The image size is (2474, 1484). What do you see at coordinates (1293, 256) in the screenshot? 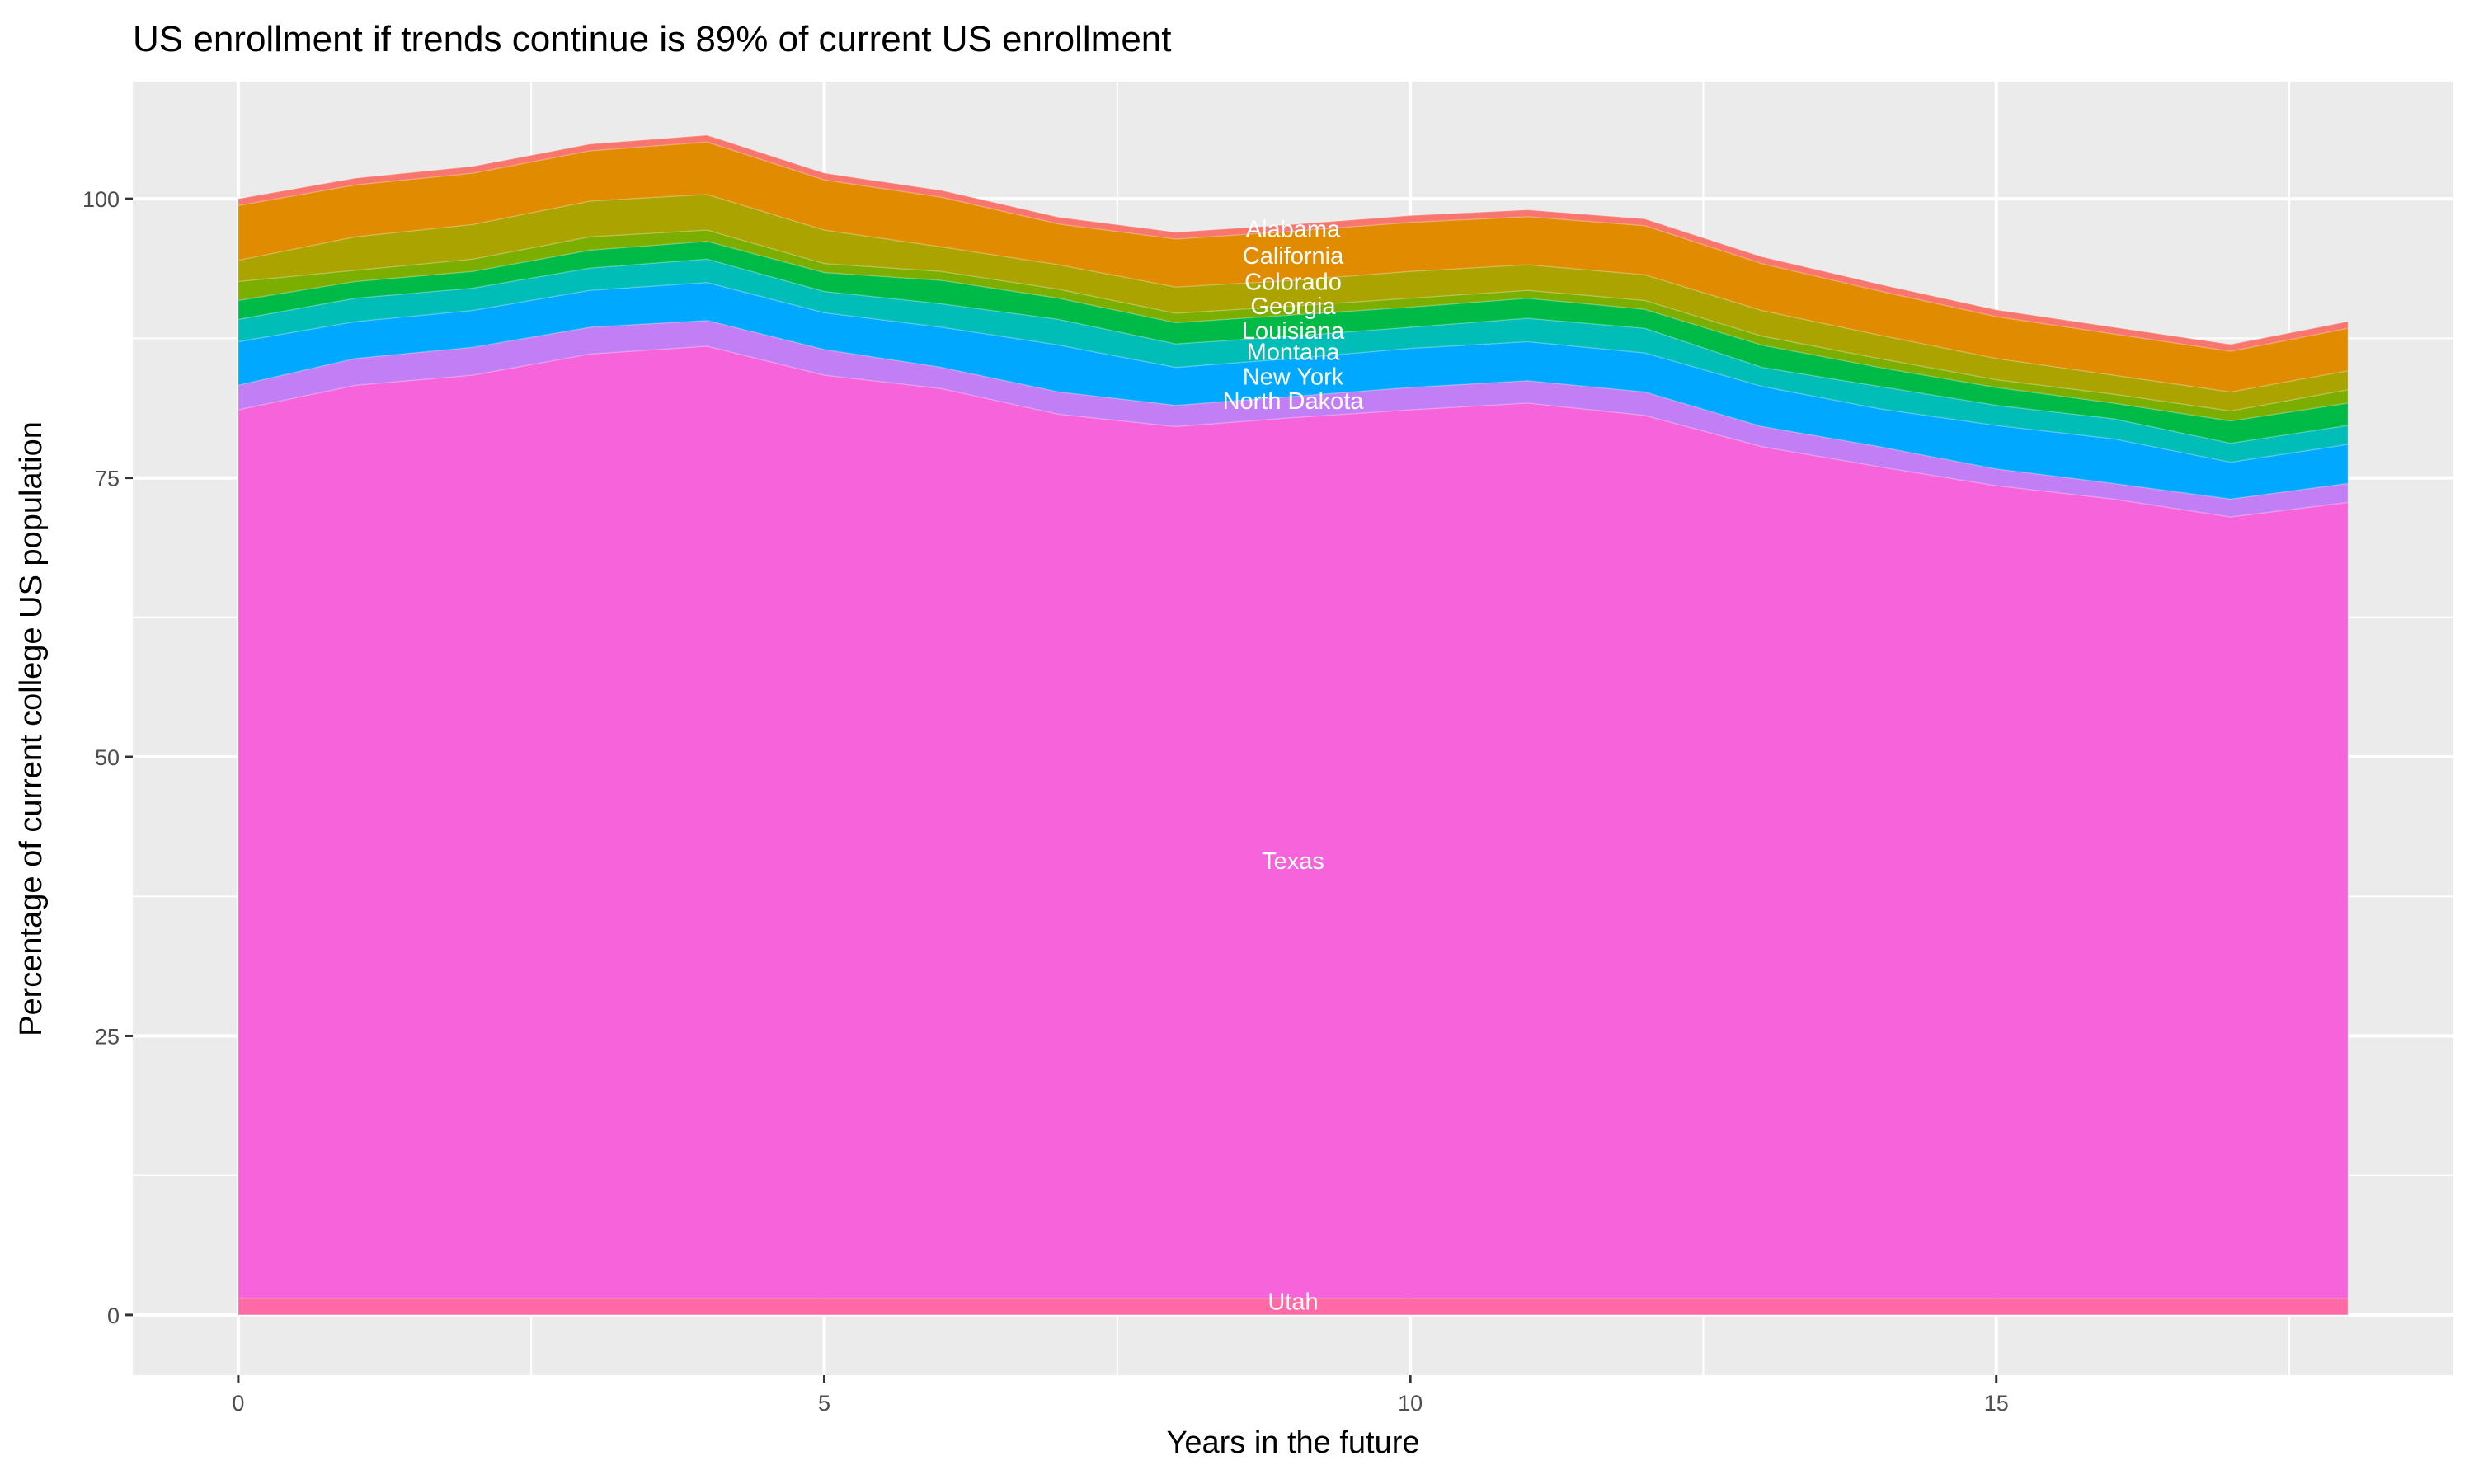
I see `area-label: California` at bounding box center [1293, 256].